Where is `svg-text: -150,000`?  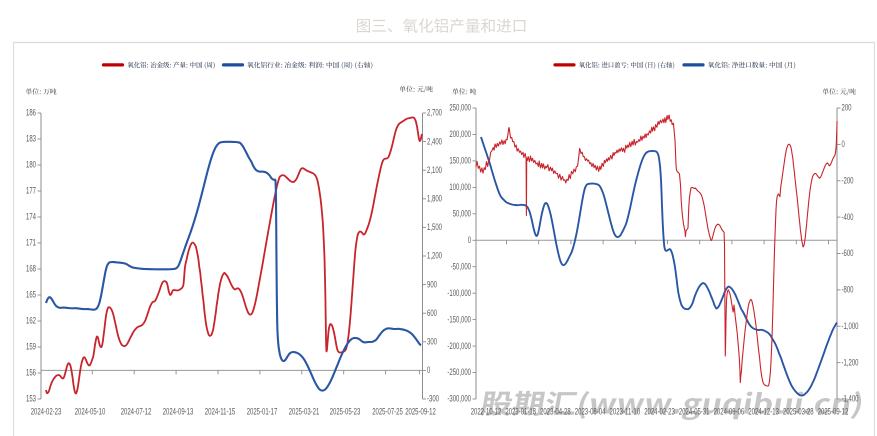
svg-text: -150,000 is located at coordinates (459, 319).